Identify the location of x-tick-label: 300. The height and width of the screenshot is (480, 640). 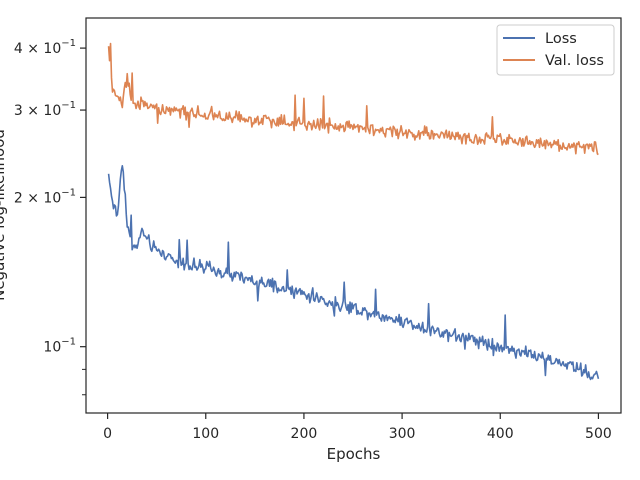
(402, 434).